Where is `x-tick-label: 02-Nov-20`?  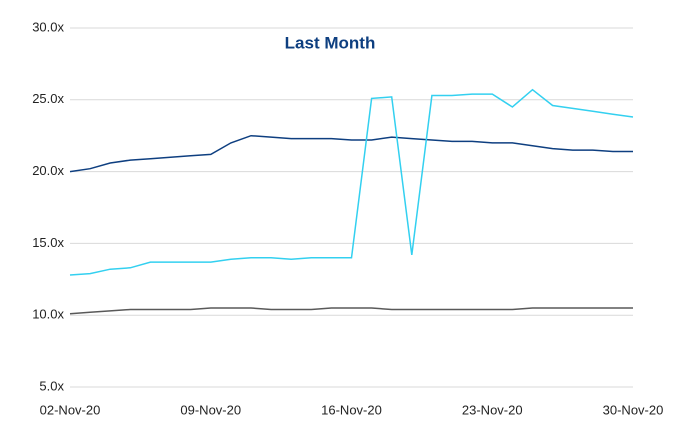
x-tick-label: 02-Nov-20 is located at coordinates (70, 409).